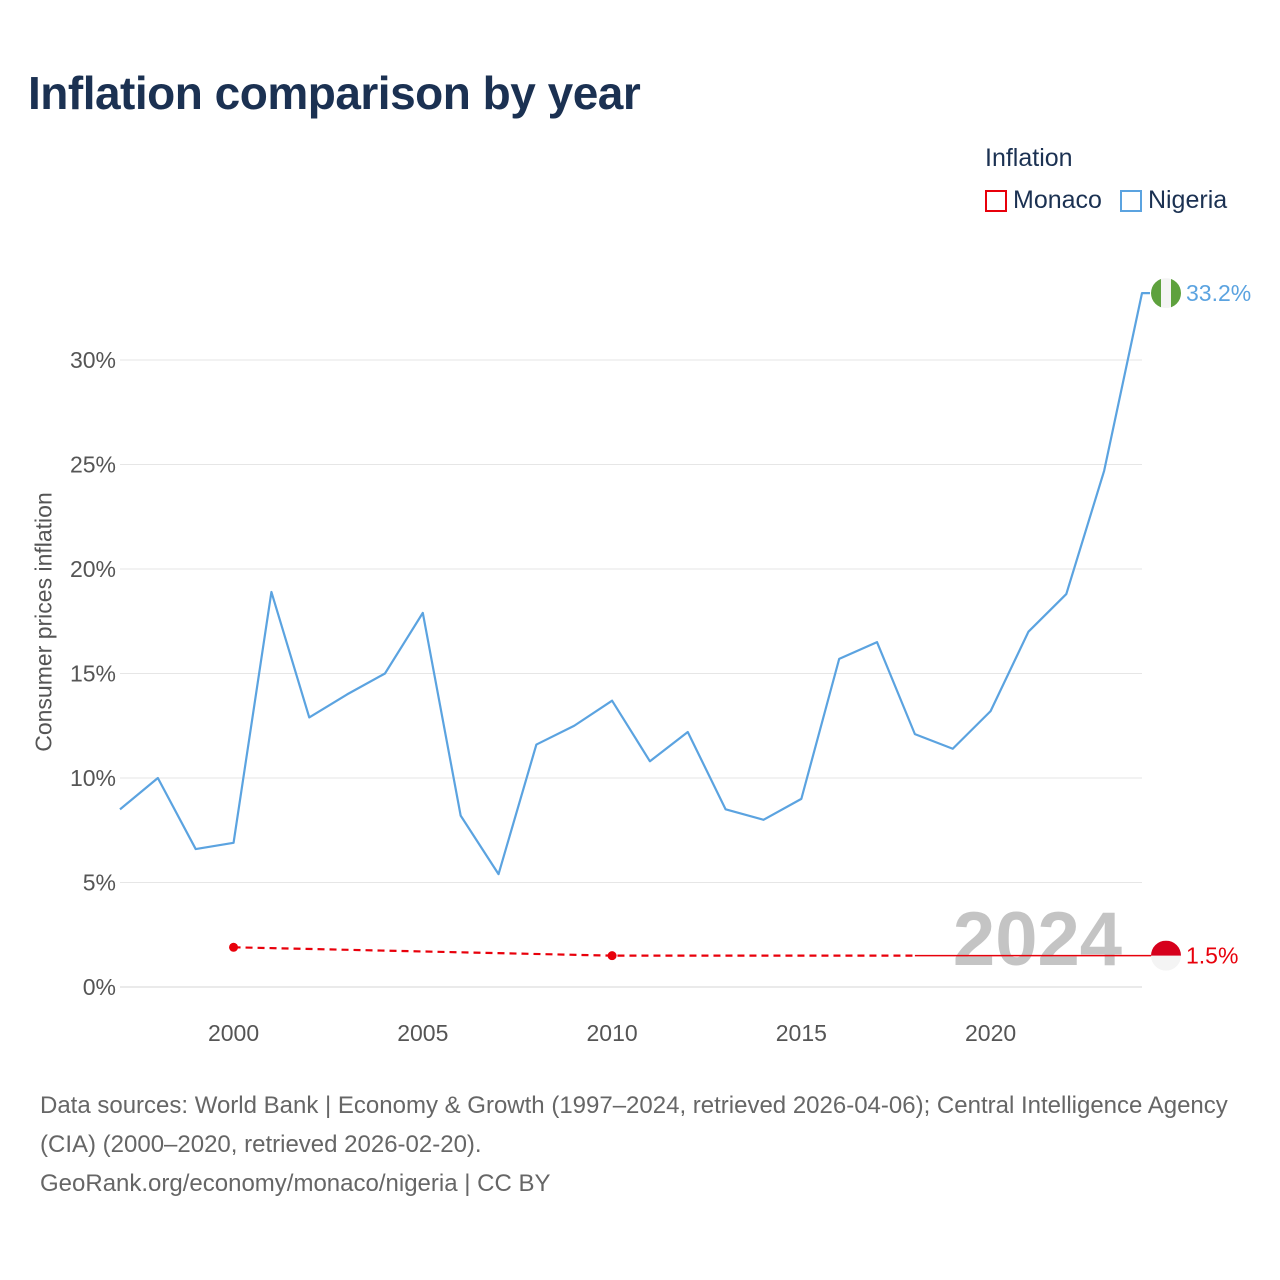 The width and height of the screenshot is (1280, 1280). I want to click on x-tick-label: 2010, so click(611, 1033).